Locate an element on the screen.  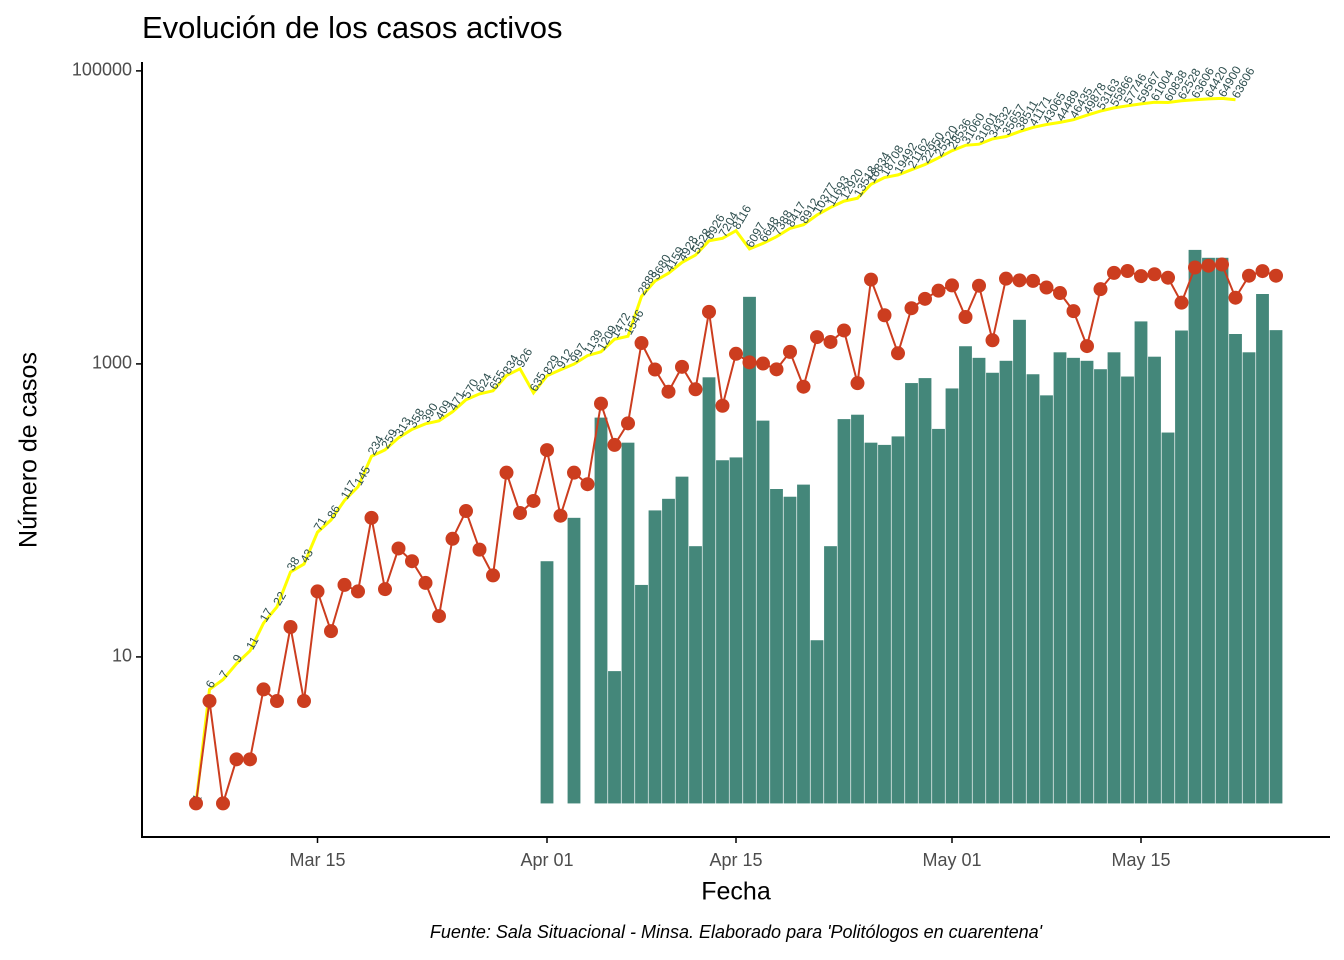
x-tick-label: Apr 01 is located at coordinates (546, 860).